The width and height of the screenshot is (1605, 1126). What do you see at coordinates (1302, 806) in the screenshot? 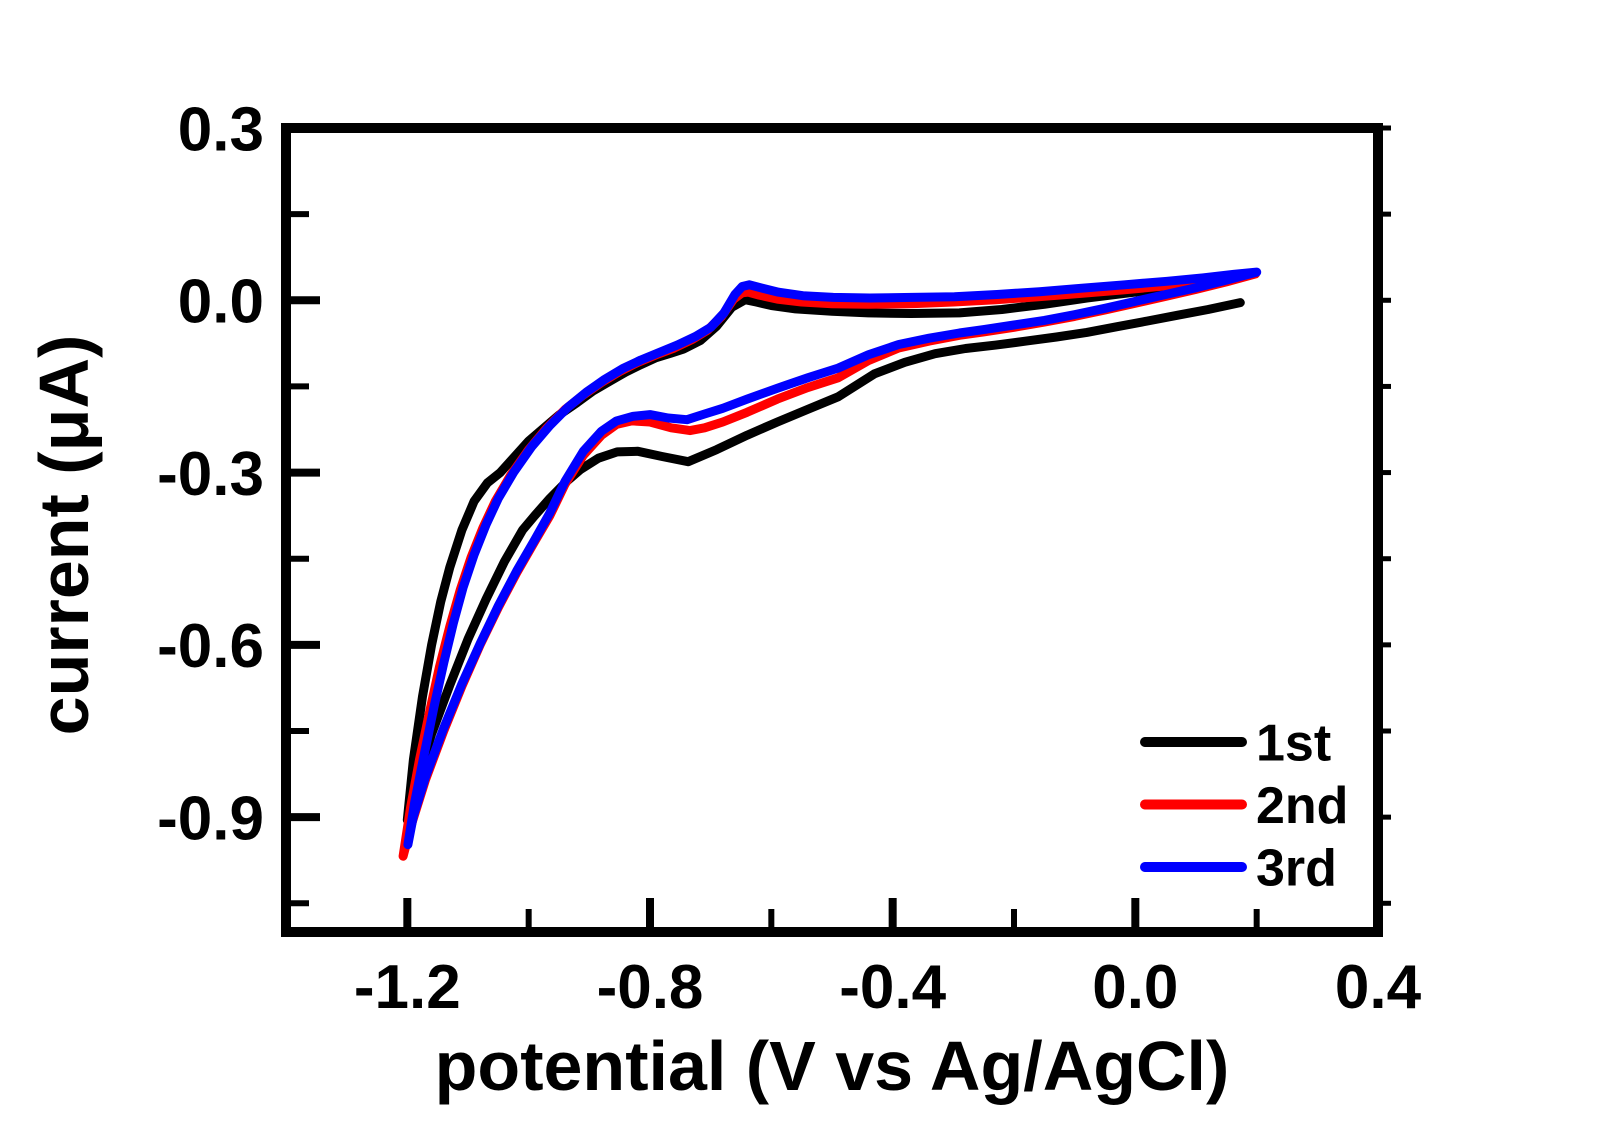
I see `legend-label-2nd: 2nd` at bounding box center [1302, 806].